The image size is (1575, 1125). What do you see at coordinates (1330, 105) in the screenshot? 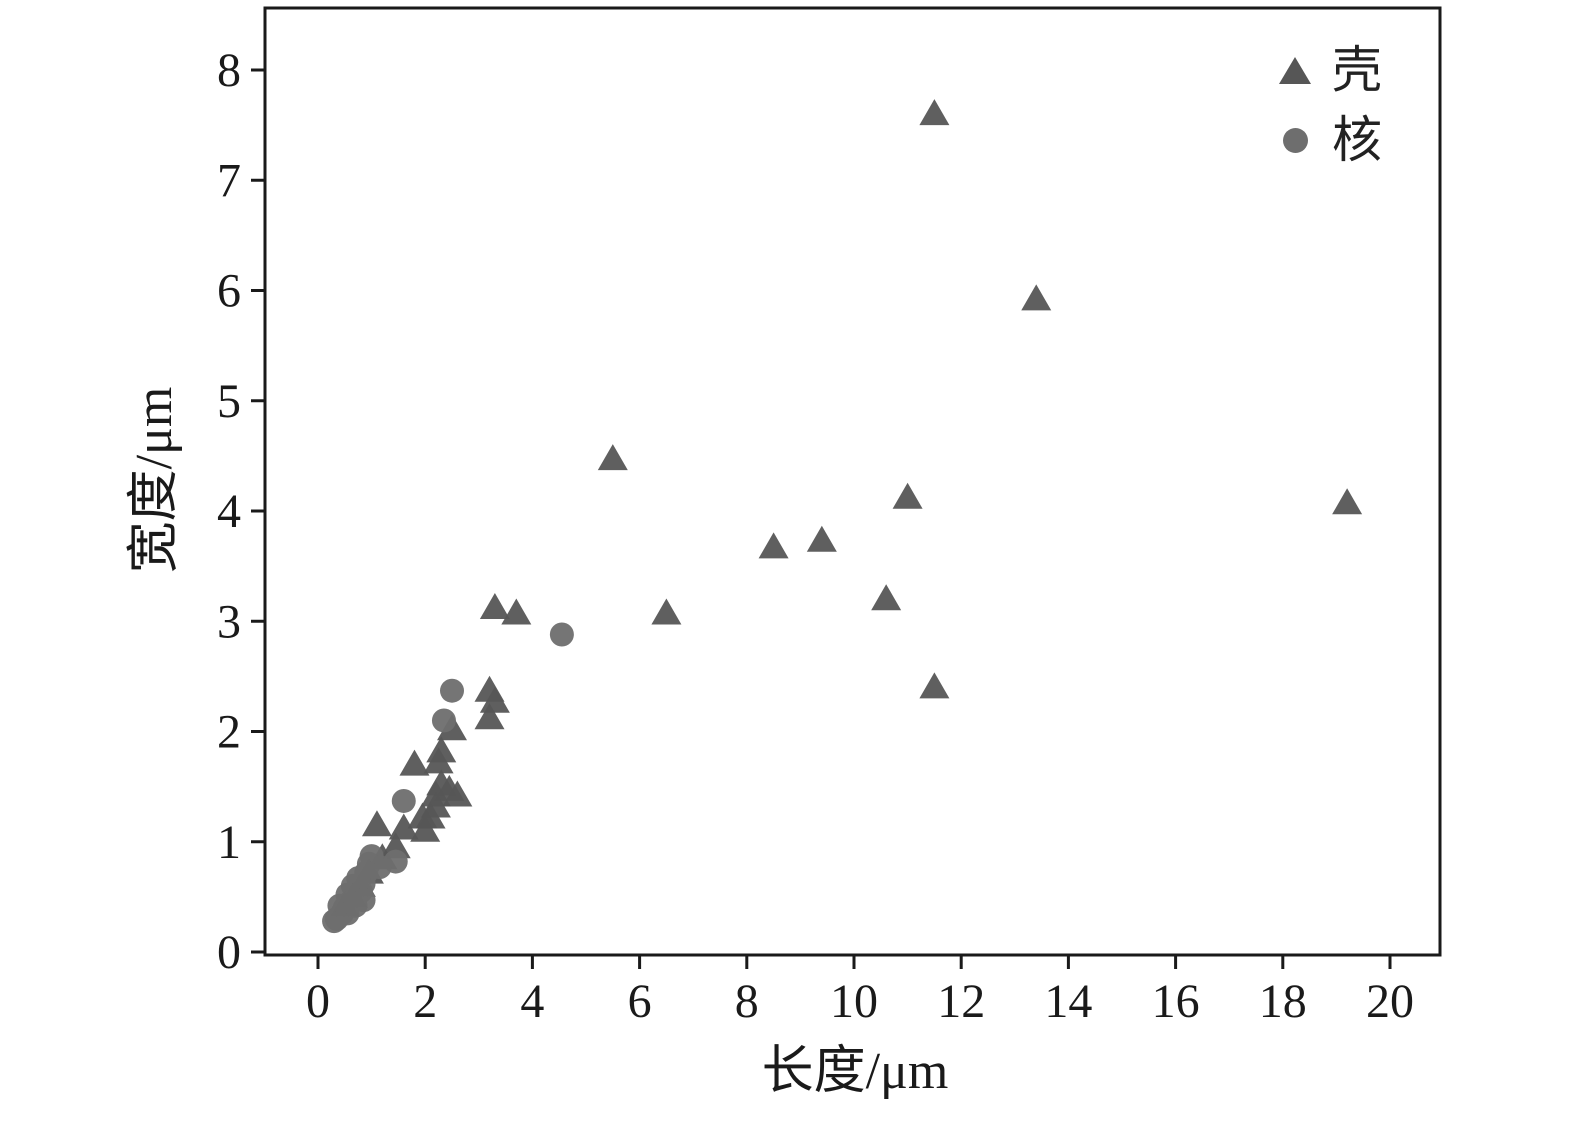
I see `legend: 壳 核` at bounding box center [1330, 105].